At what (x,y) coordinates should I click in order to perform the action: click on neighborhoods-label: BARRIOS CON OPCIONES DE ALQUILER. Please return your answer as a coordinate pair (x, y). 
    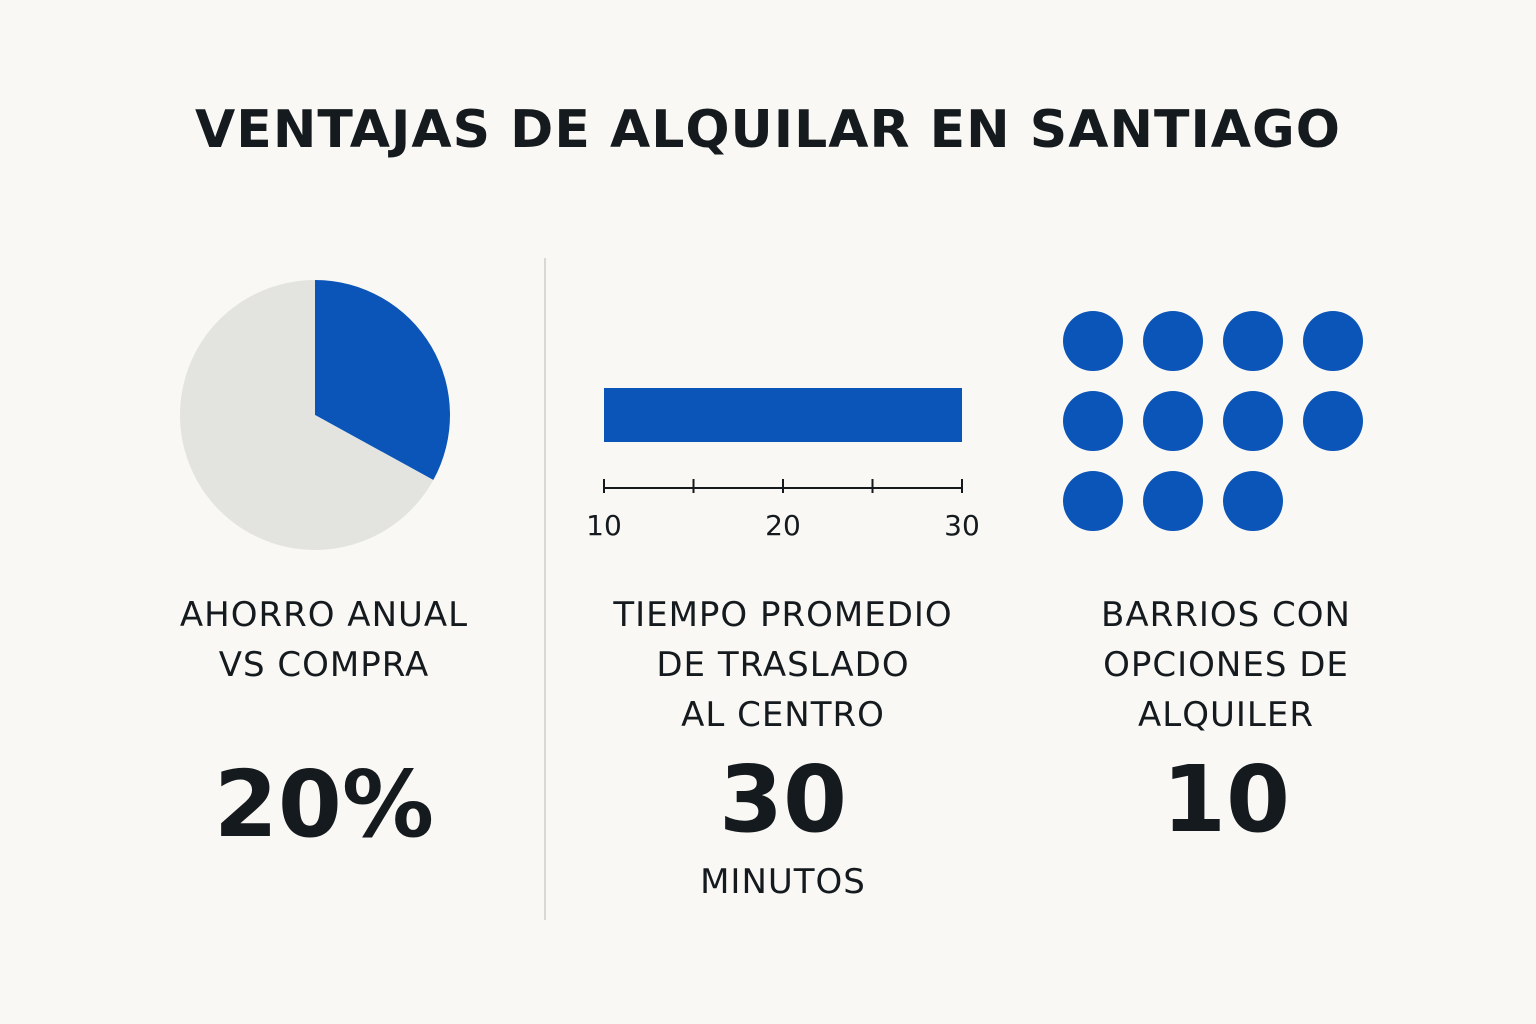
    Looking at the image, I should click on (1226, 665).